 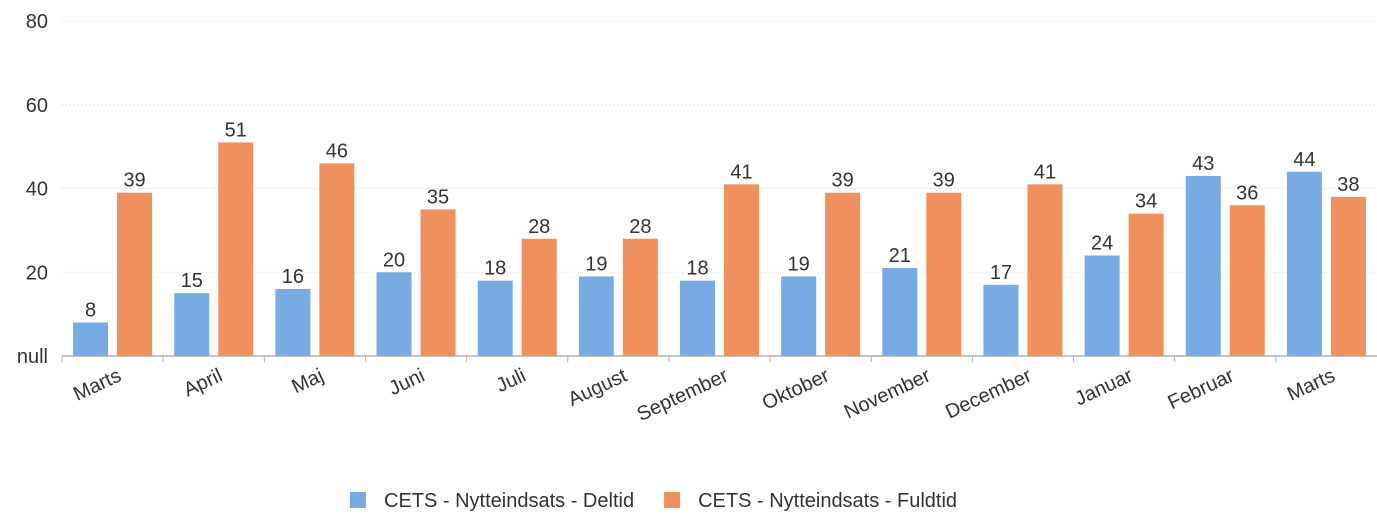 I want to click on value-label: 46, so click(x=337, y=151).